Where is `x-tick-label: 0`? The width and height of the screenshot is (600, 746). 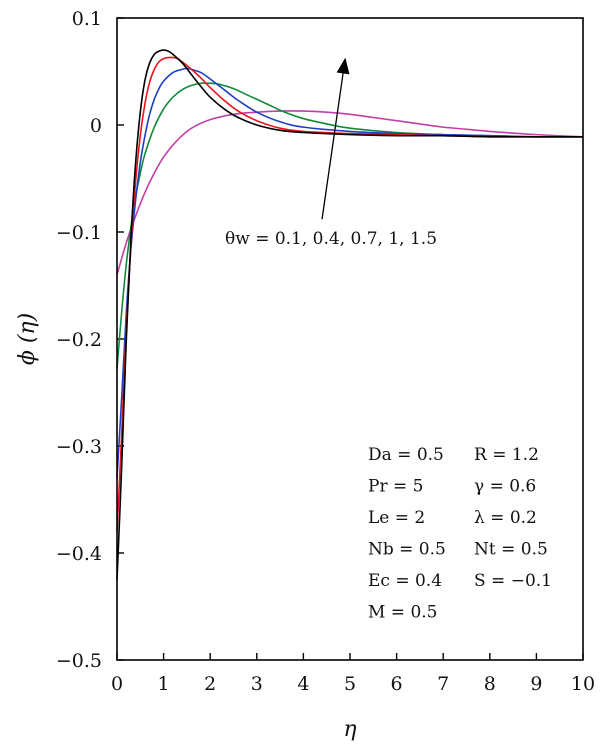 x-tick-label: 0 is located at coordinates (117, 684).